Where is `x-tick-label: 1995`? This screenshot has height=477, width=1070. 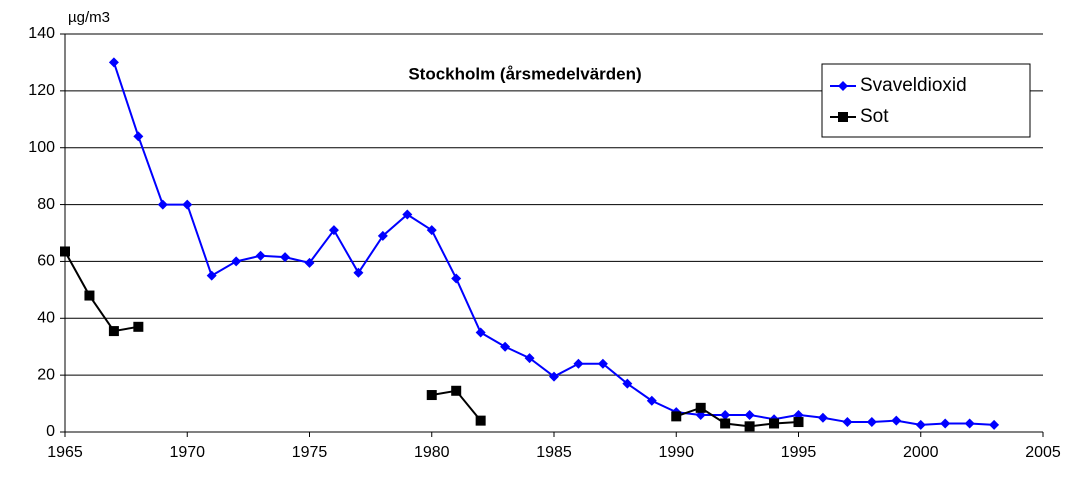
x-tick-label: 1995 is located at coordinates (799, 452).